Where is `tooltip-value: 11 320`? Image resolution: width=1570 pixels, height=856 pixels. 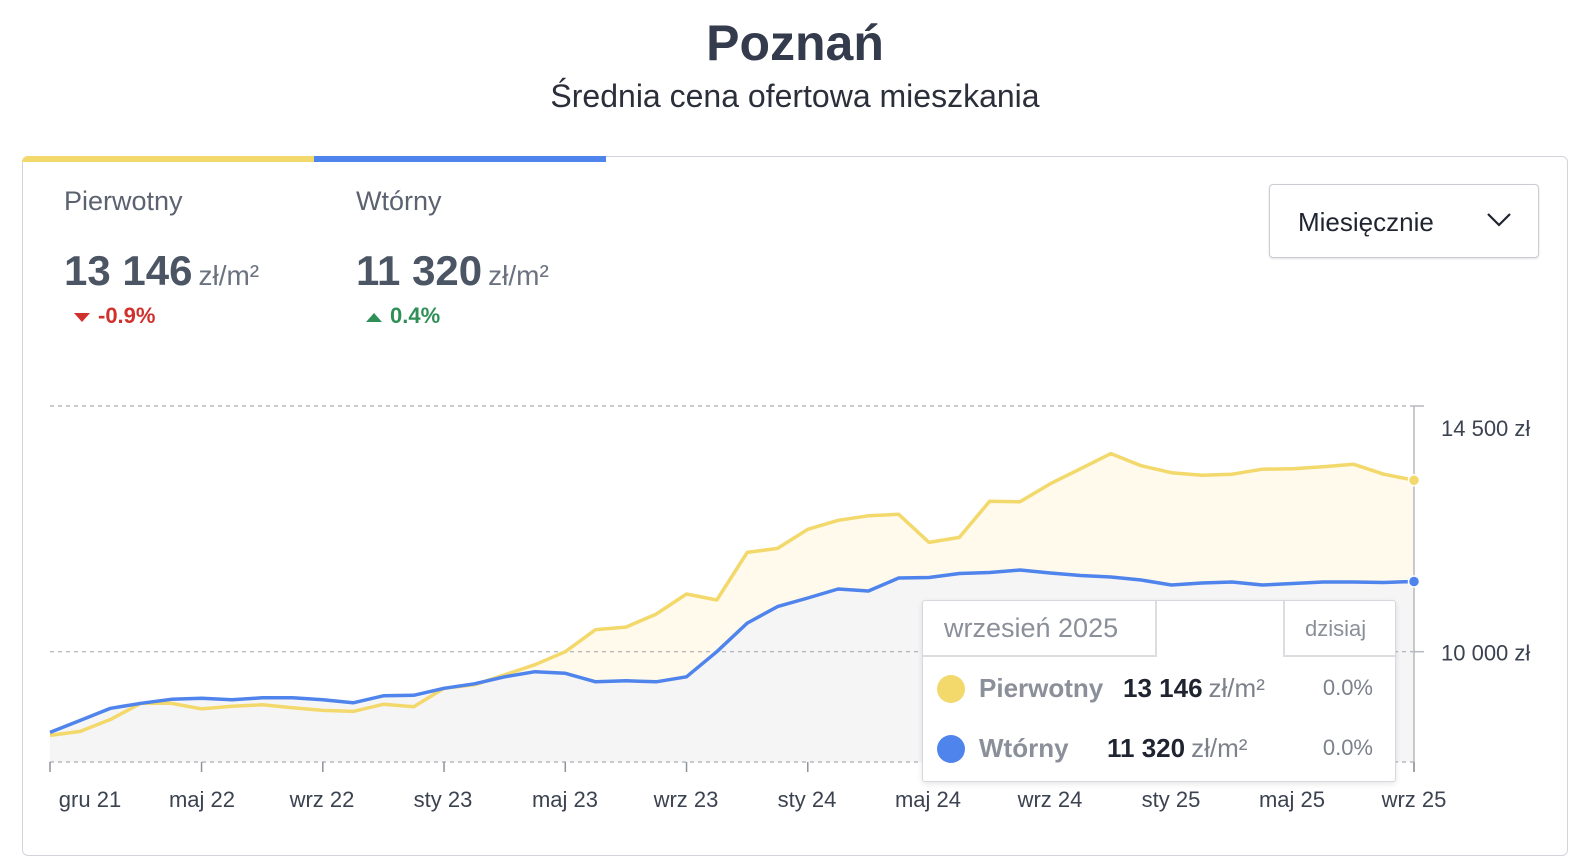 tooltip-value: 11 320 is located at coordinates (1146, 748).